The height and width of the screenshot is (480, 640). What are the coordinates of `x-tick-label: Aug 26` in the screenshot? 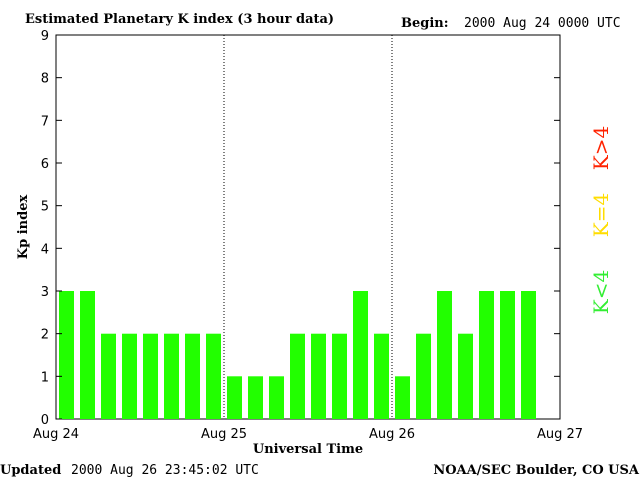 It's located at (392, 434).